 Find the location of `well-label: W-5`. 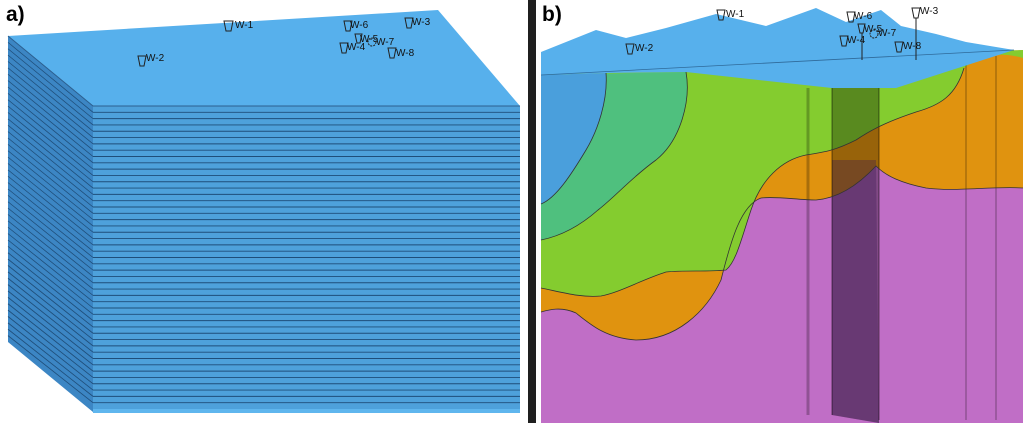

well-label: W-5 is located at coordinates (873, 29).